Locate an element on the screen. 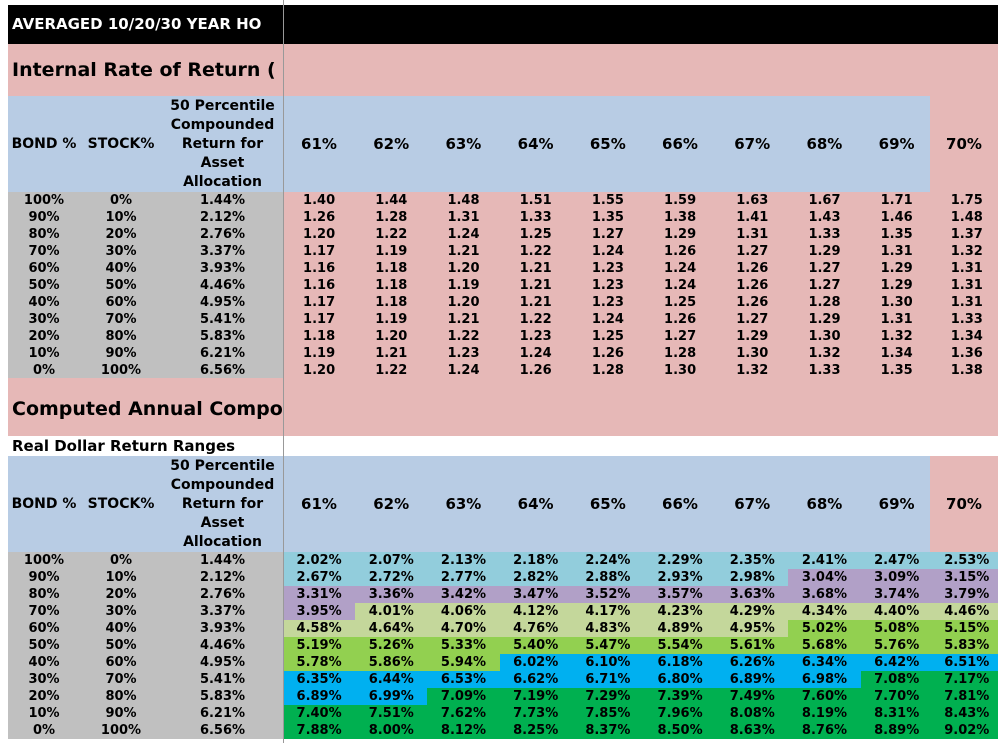  real-return-cell: 7.70% is located at coordinates (896, 696).